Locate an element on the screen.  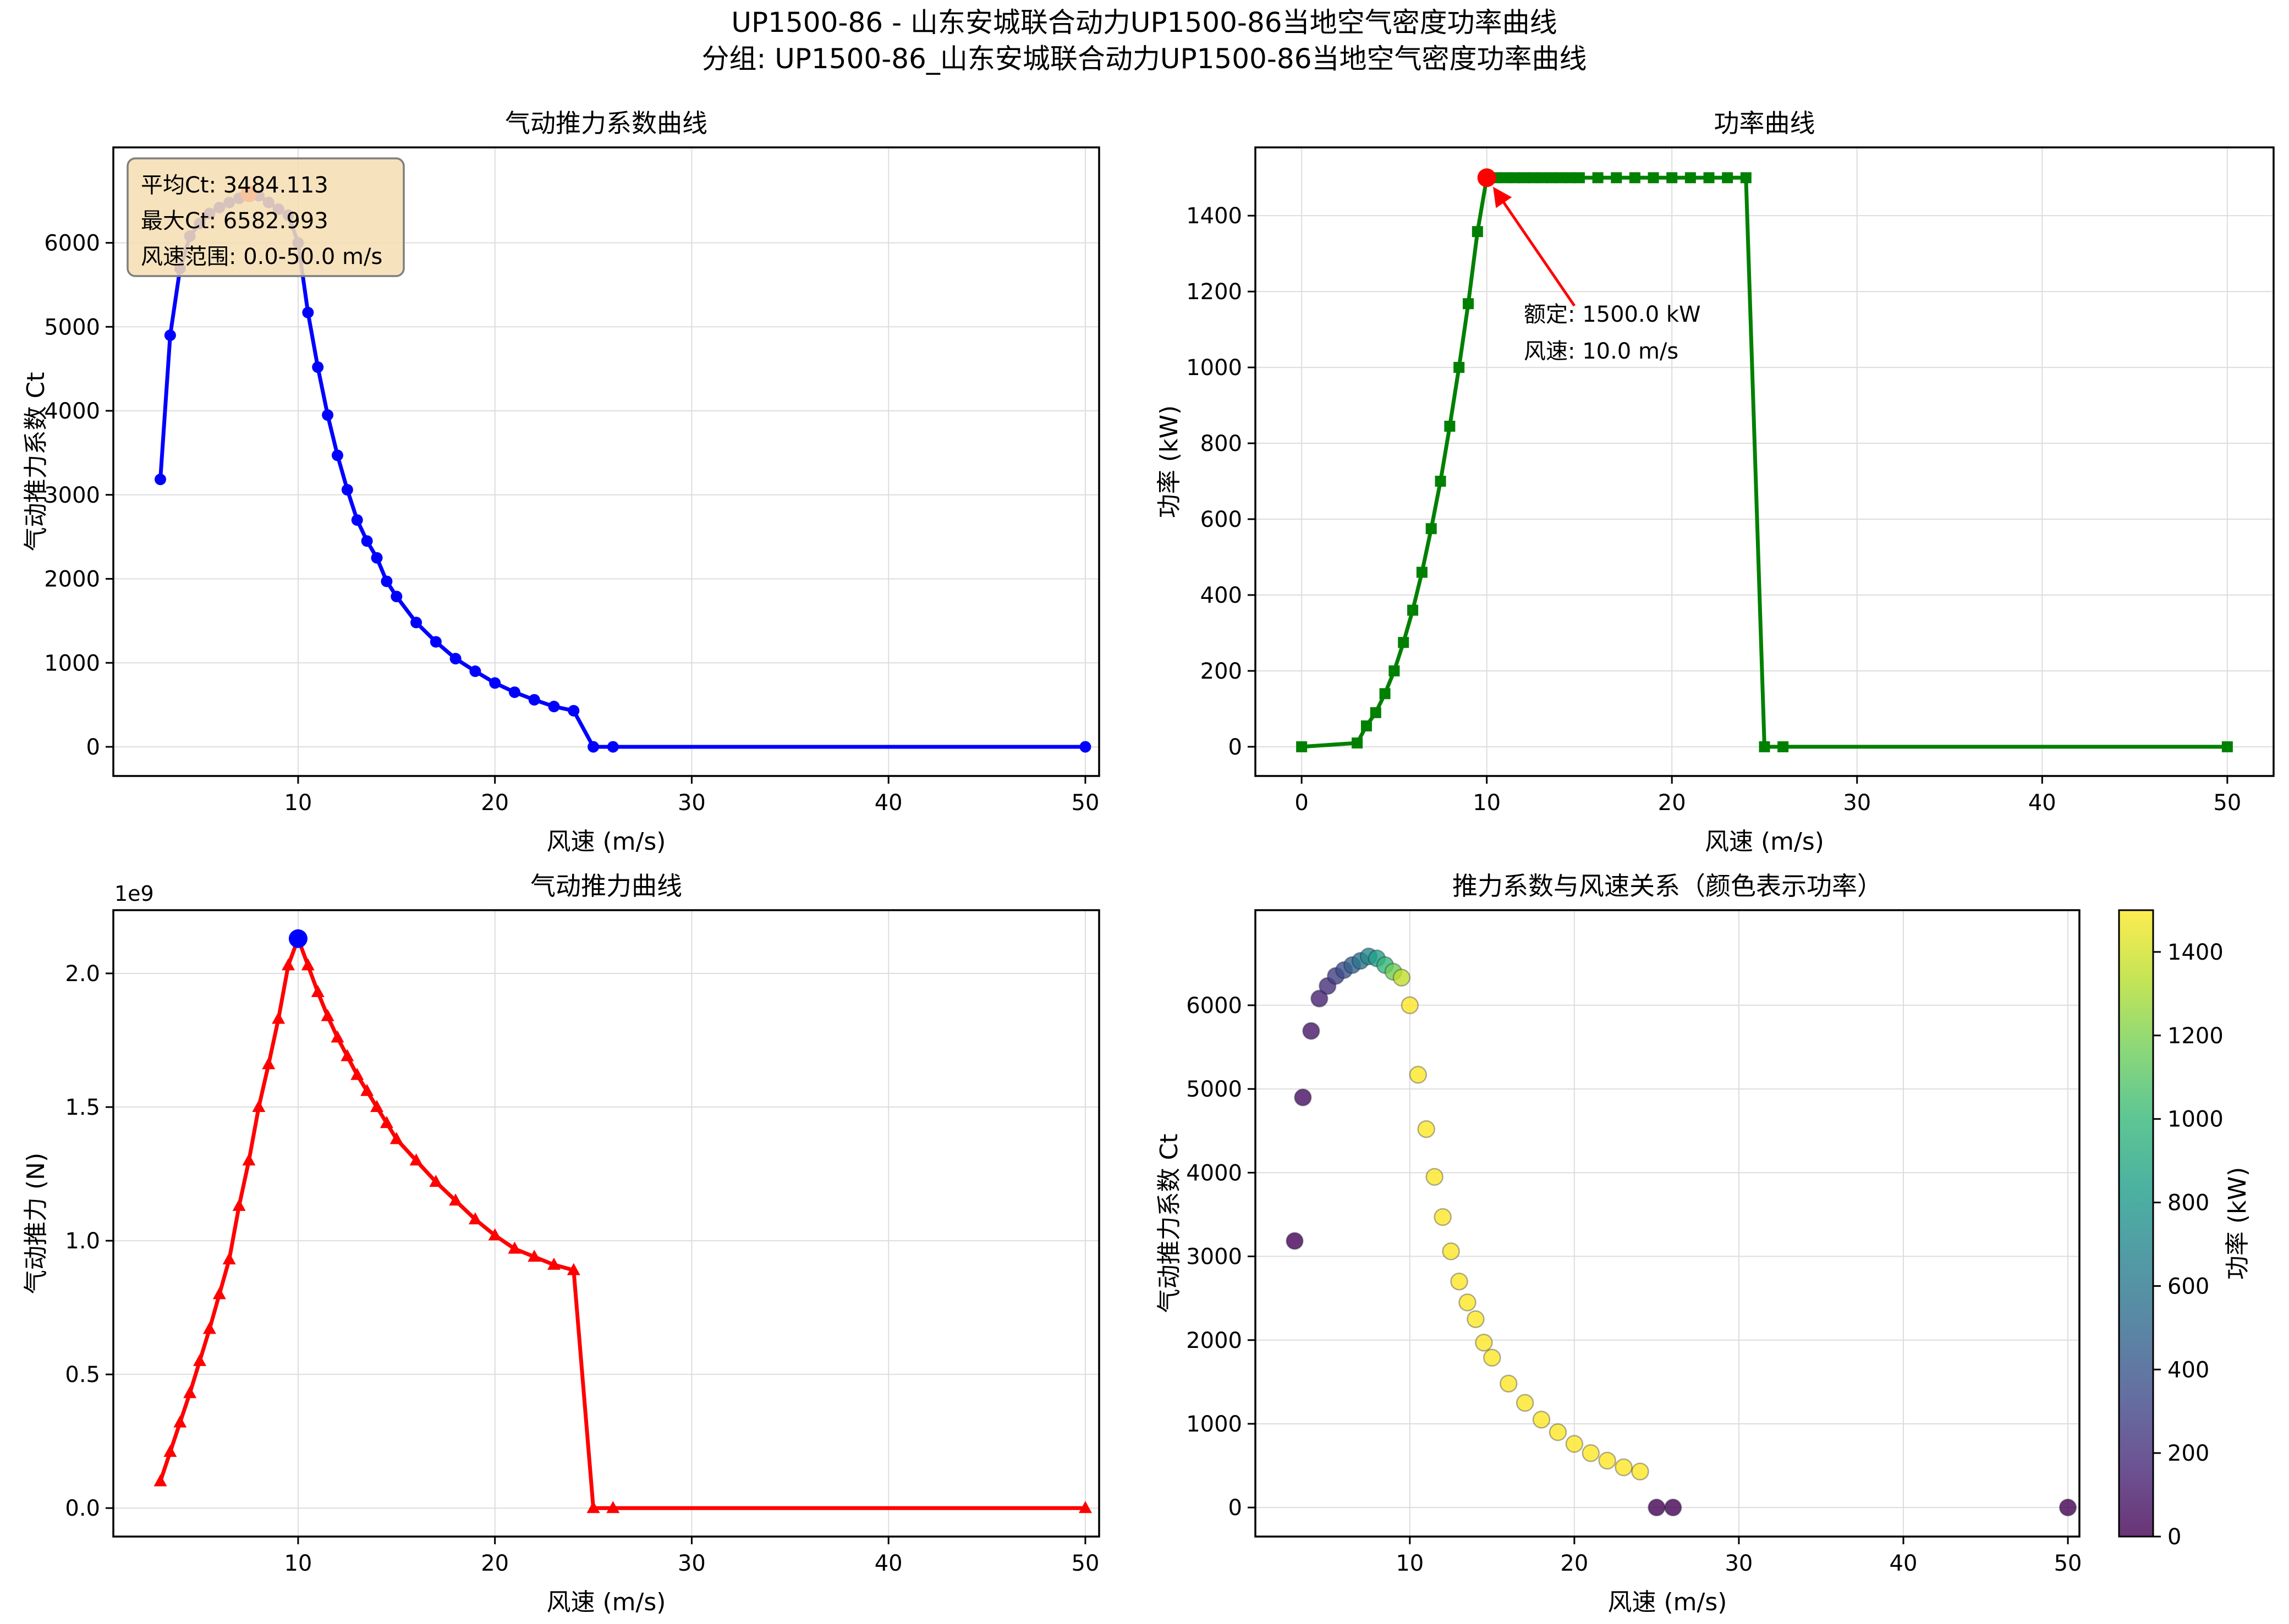
y-tick-label: 600 is located at coordinates (1221, 519).